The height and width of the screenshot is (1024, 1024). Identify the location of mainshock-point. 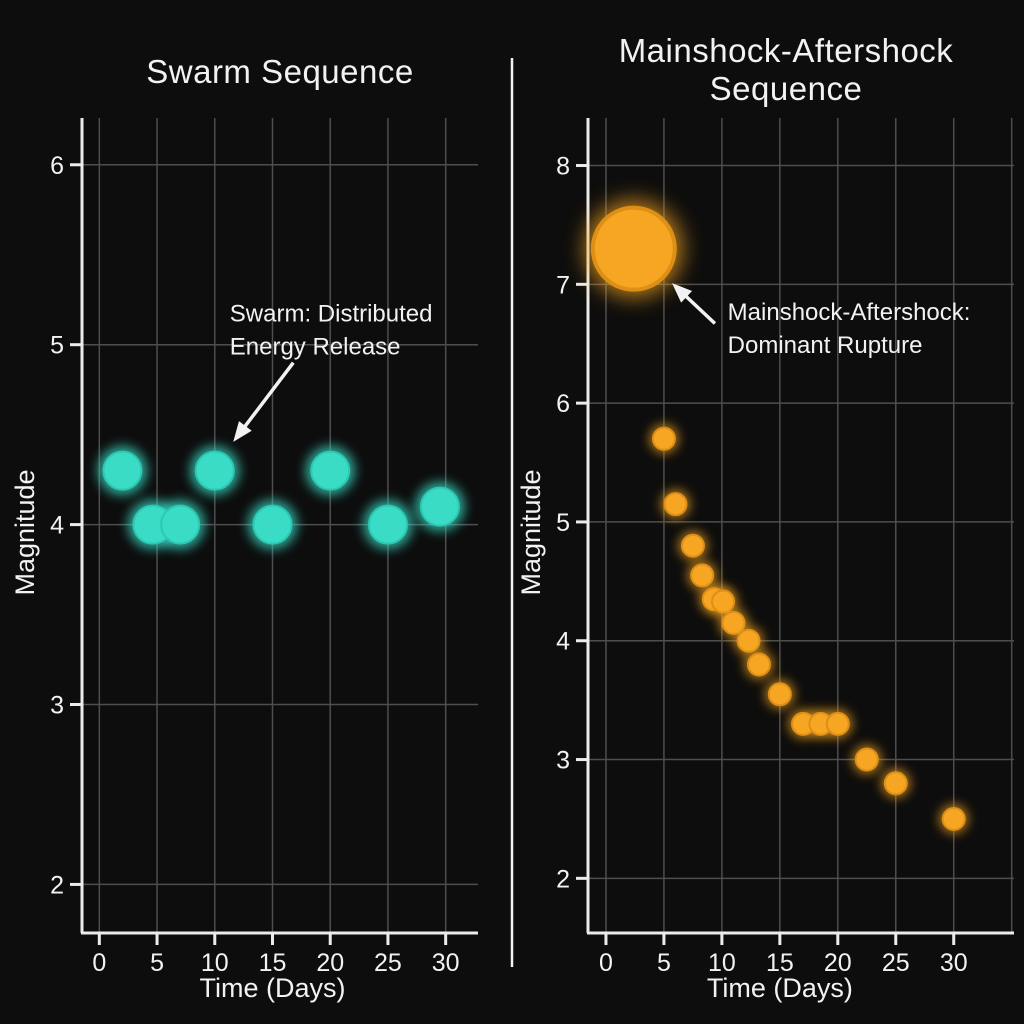
(633, 248).